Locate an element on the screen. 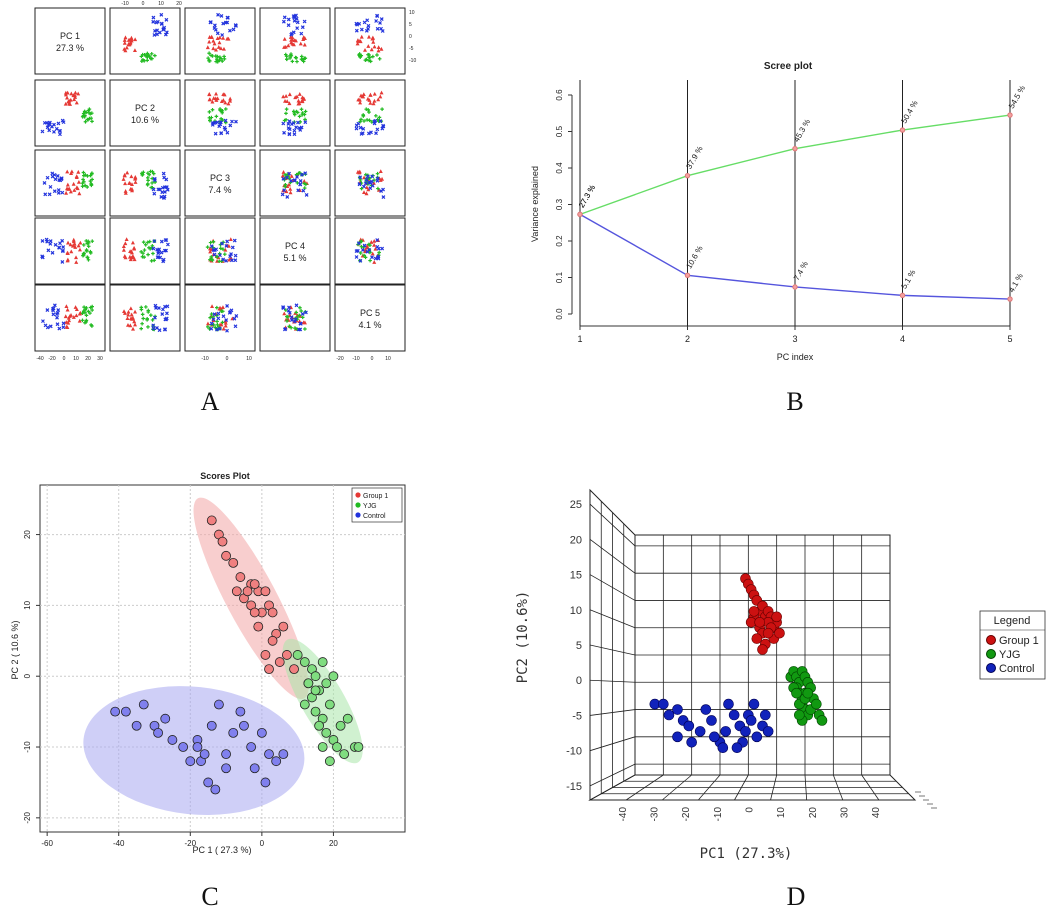  pairs-bottom-tick: 0 is located at coordinates (372, 359).